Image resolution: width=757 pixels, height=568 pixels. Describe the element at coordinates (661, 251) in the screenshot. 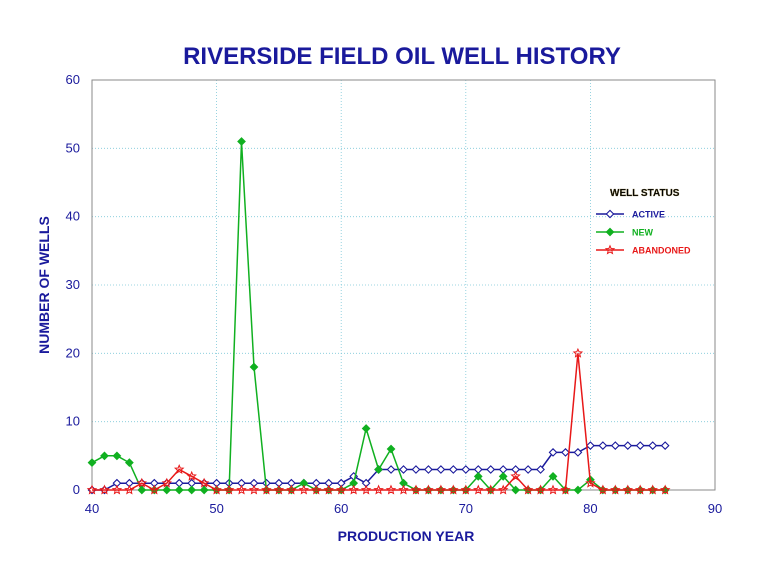

I see `legend-label: ABANDONED` at that location.